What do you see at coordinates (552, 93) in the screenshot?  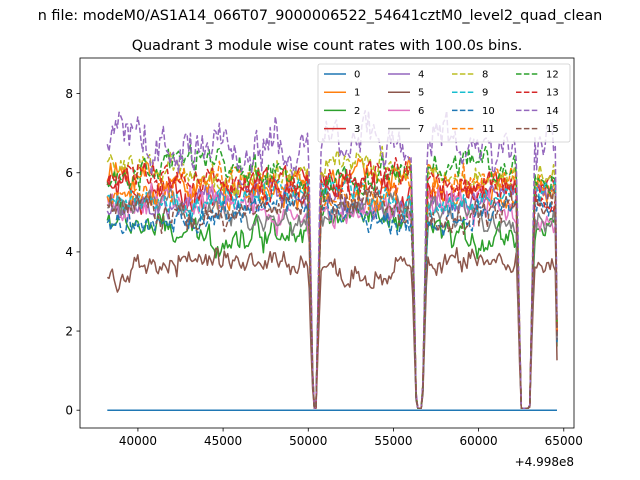 I see `legend-label-13: 13` at bounding box center [552, 93].